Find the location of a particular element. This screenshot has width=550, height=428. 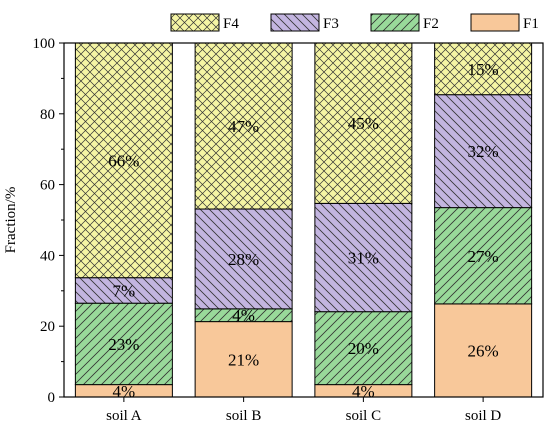

bar-soil-b-f2-hatch is located at coordinates (244, 315).